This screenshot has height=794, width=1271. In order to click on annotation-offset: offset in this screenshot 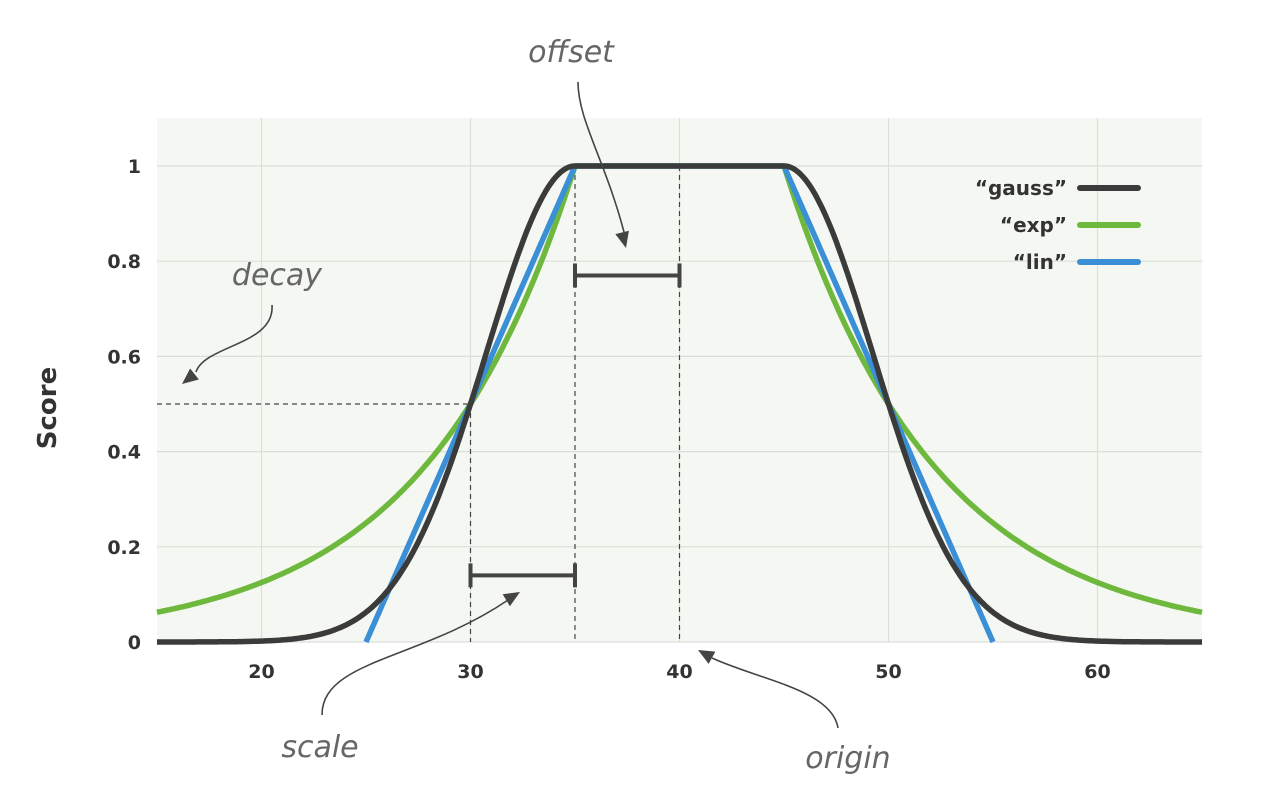, I will do `click(571, 52)`.